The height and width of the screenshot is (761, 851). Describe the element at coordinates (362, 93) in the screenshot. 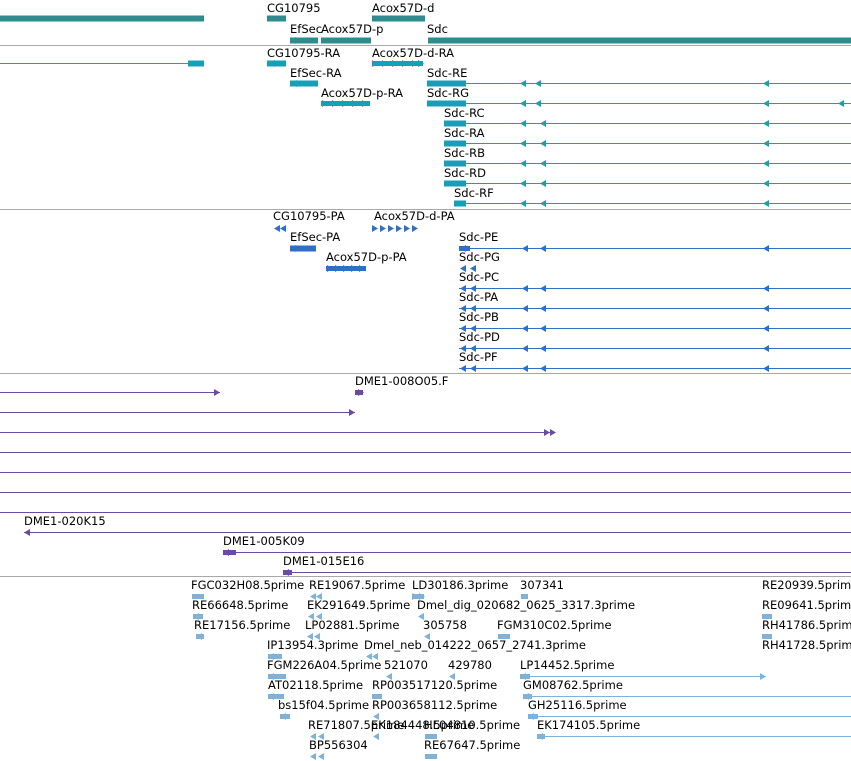

I see `transcript-acox57d-p-ra-label: Acox57D-p-RA` at that location.